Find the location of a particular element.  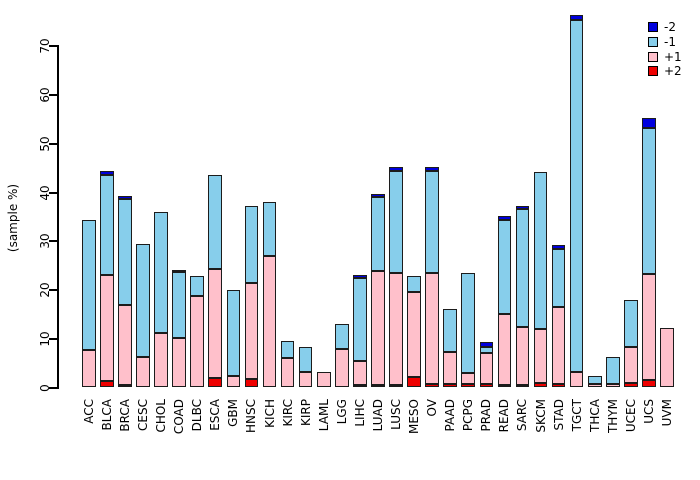

bar-segment-blca--1 is located at coordinates (107, 224).